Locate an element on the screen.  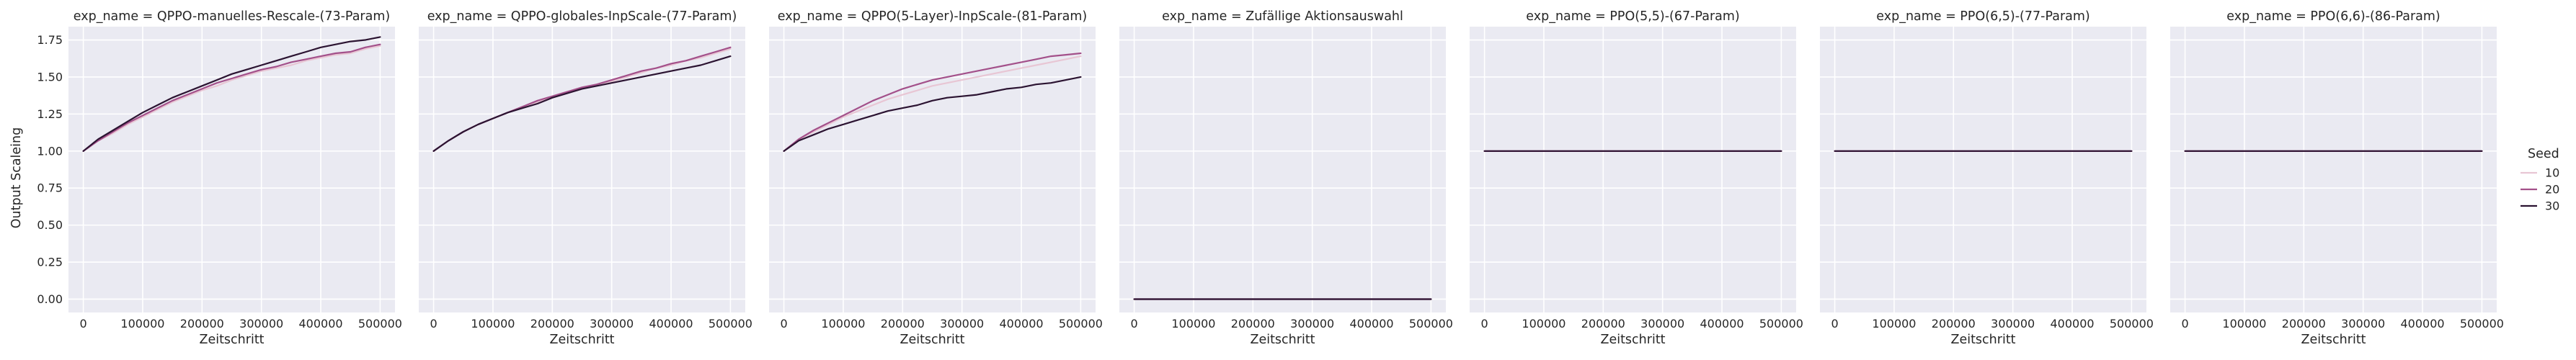
legend-label-seed-30: 30 is located at coordinates (2552, 206).